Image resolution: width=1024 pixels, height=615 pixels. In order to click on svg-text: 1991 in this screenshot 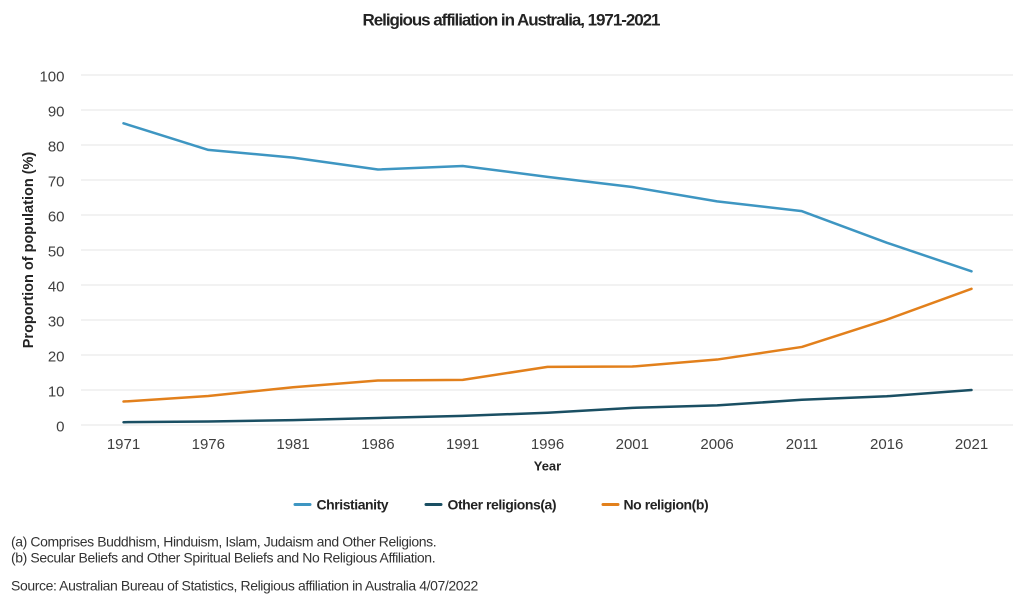, I will do `click(462, 444)`.